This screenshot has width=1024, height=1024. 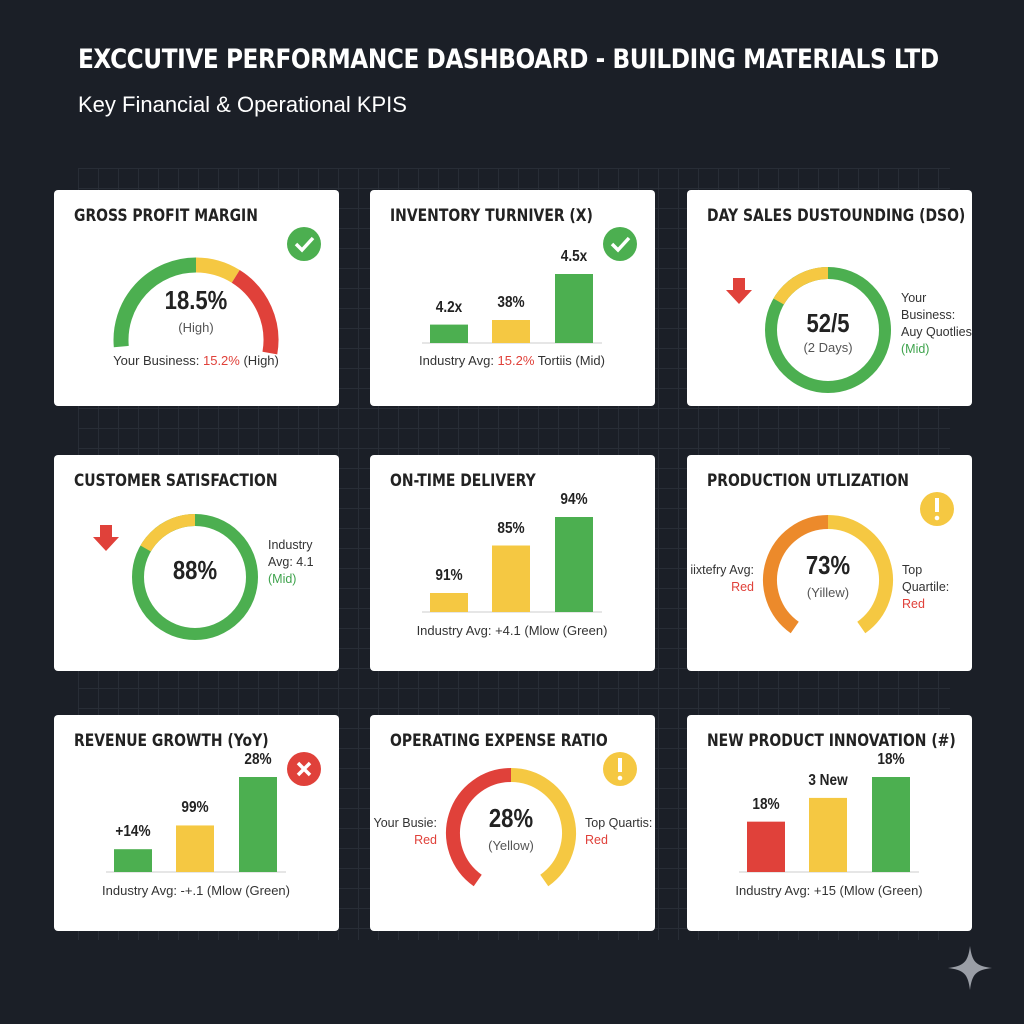 What do you see at coordinates (511, 528) in the screenshot?
I see `bar-label: 85%` at bounding box center [511, 528].